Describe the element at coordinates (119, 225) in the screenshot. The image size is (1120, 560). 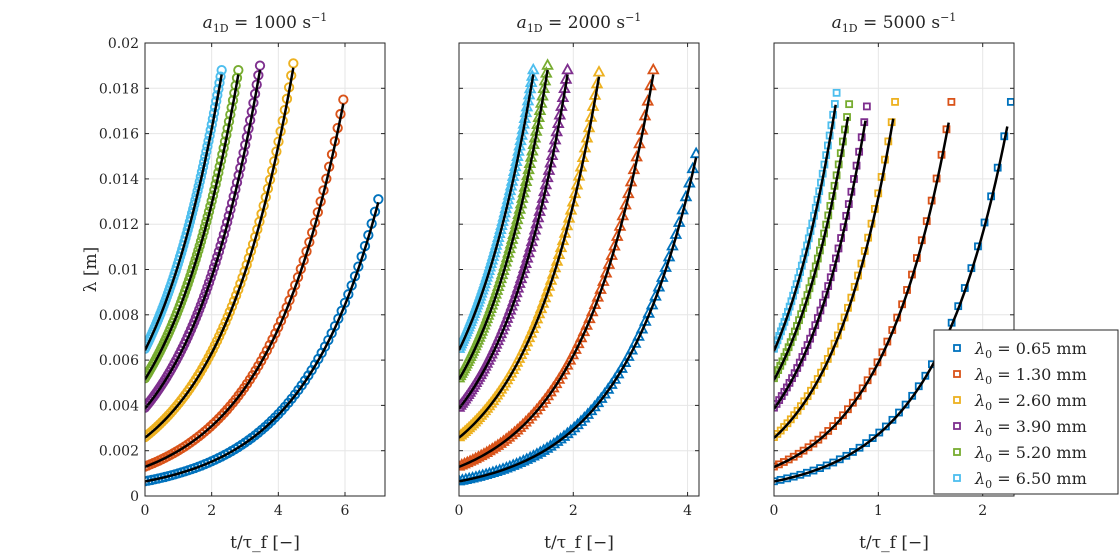
I see `y-tick-label: 0.012` at that location.